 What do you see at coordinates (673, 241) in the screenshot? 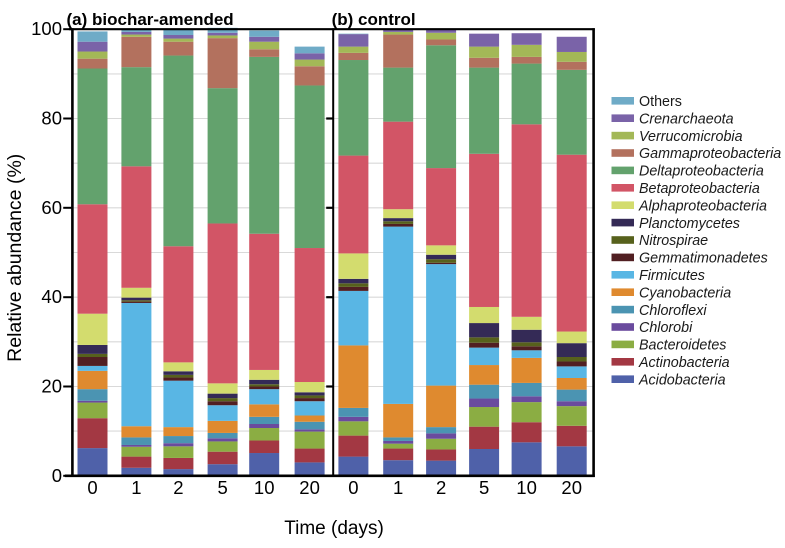
I see `svg-text: Nitrospirae` at bounding box center [673, 241].